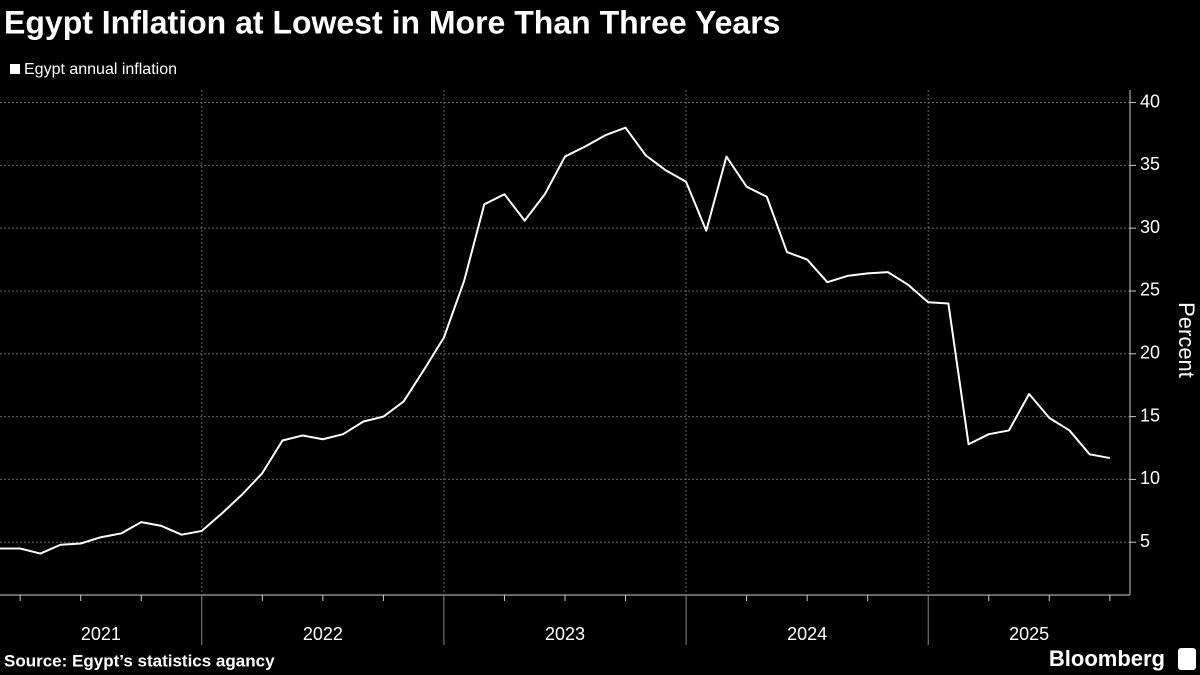 The width and height of the screenshot is (1200, 675). Describe the element at coordinates (1029, 634) in the screenshot. I see `x-tick-label: 2025` at that location.